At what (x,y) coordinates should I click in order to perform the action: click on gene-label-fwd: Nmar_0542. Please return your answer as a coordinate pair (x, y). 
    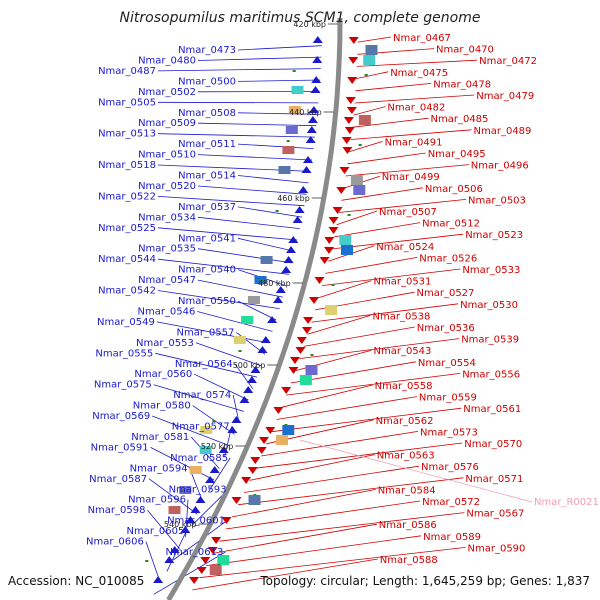
    Looking at the image, I should click on (127, 291).